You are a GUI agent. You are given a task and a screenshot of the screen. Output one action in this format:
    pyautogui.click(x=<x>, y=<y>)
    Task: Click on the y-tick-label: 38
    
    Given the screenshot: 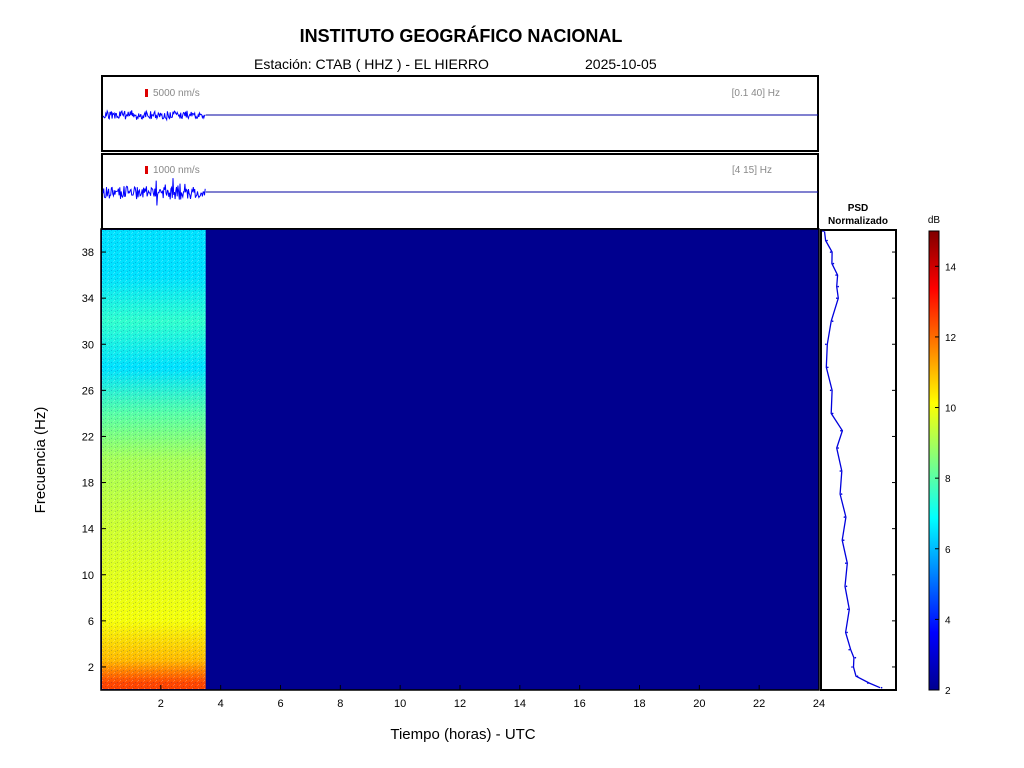 What is the action you would take?
    pyautogui.click(x=88, y=253)
    